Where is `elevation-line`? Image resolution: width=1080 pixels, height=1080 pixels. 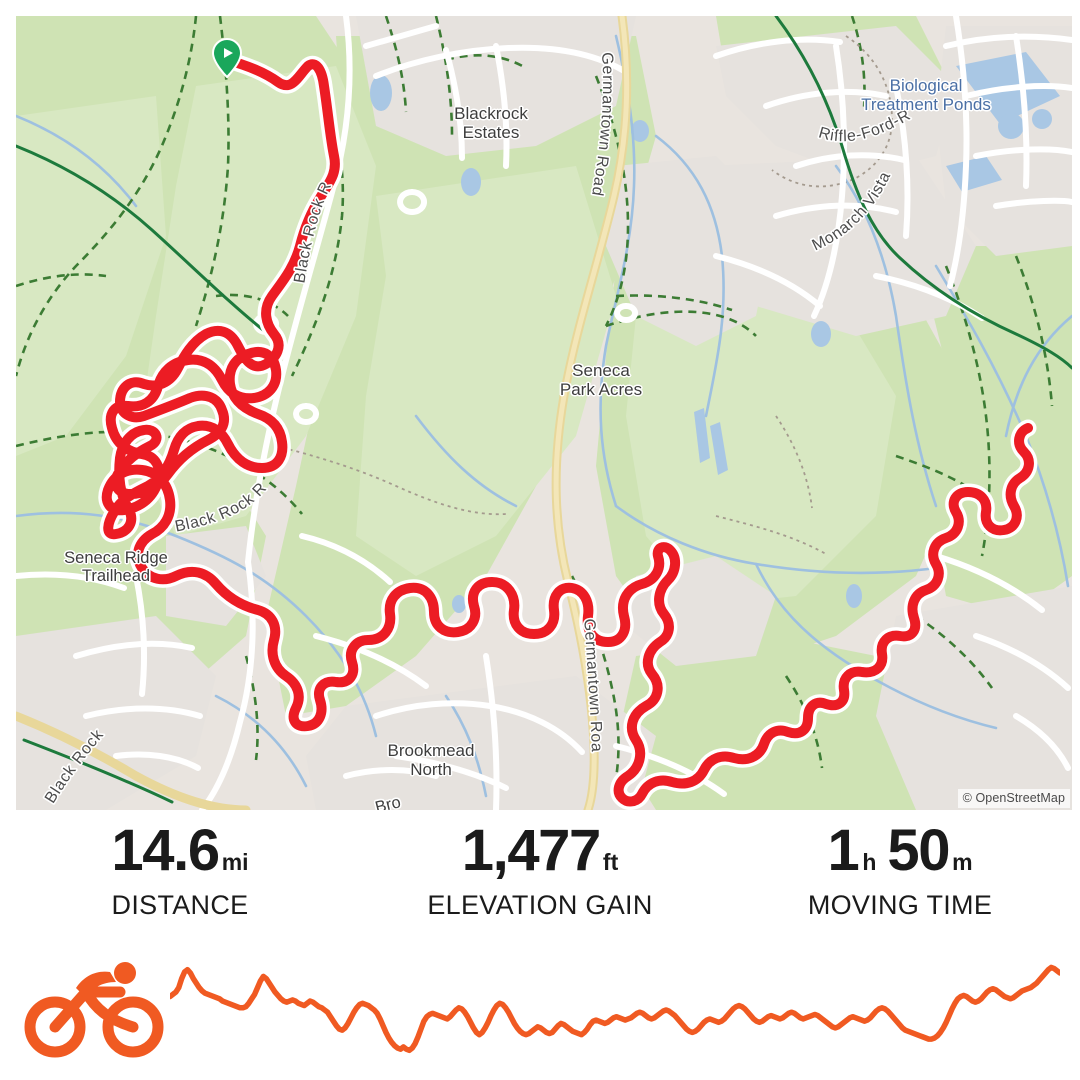 elevation-line is located at coordinates (615, 1009).